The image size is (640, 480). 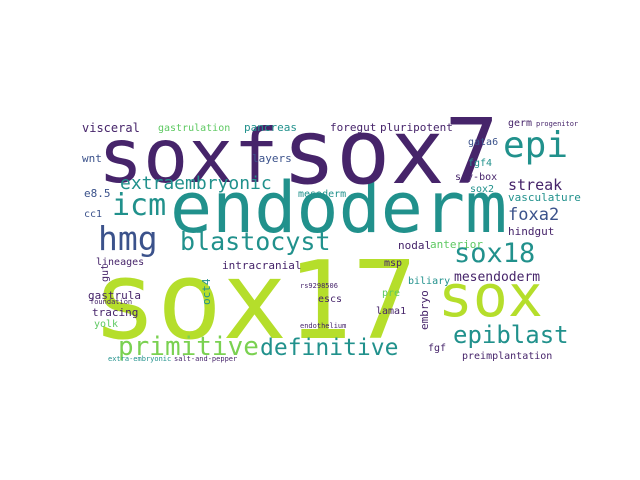 What do you see at coordinates (97, 193) in the screenshot?
I see `word: e8.5` at bounding box center [97, 193].